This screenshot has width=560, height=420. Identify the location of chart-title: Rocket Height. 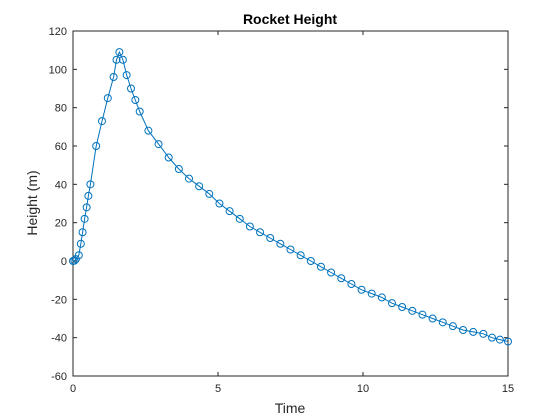
(290, 19).